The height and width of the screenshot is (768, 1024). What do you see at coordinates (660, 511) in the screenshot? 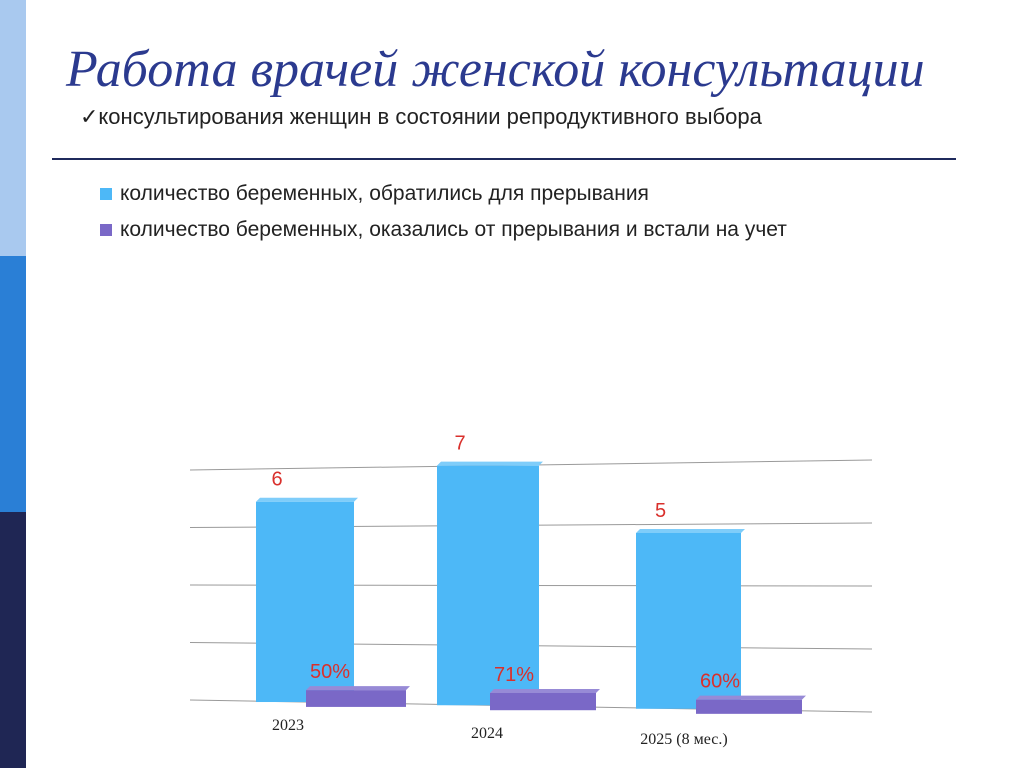
I see `data-label-series-1-2: 5` at bounding box center [660, 511].